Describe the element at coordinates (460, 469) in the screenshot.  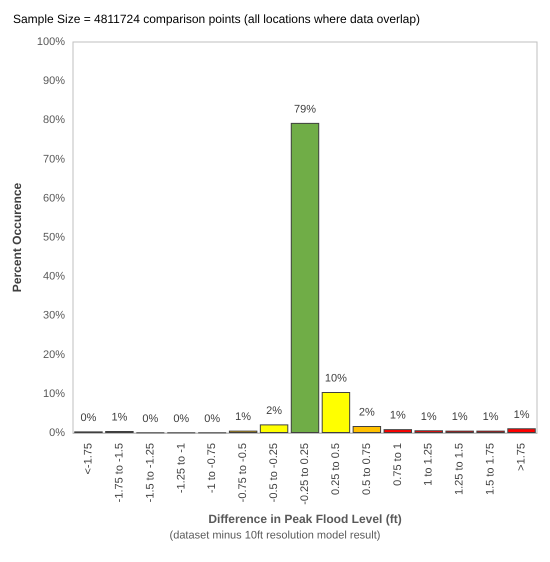
I see `x-tick-label: 1.25 to 1.5` at that location.